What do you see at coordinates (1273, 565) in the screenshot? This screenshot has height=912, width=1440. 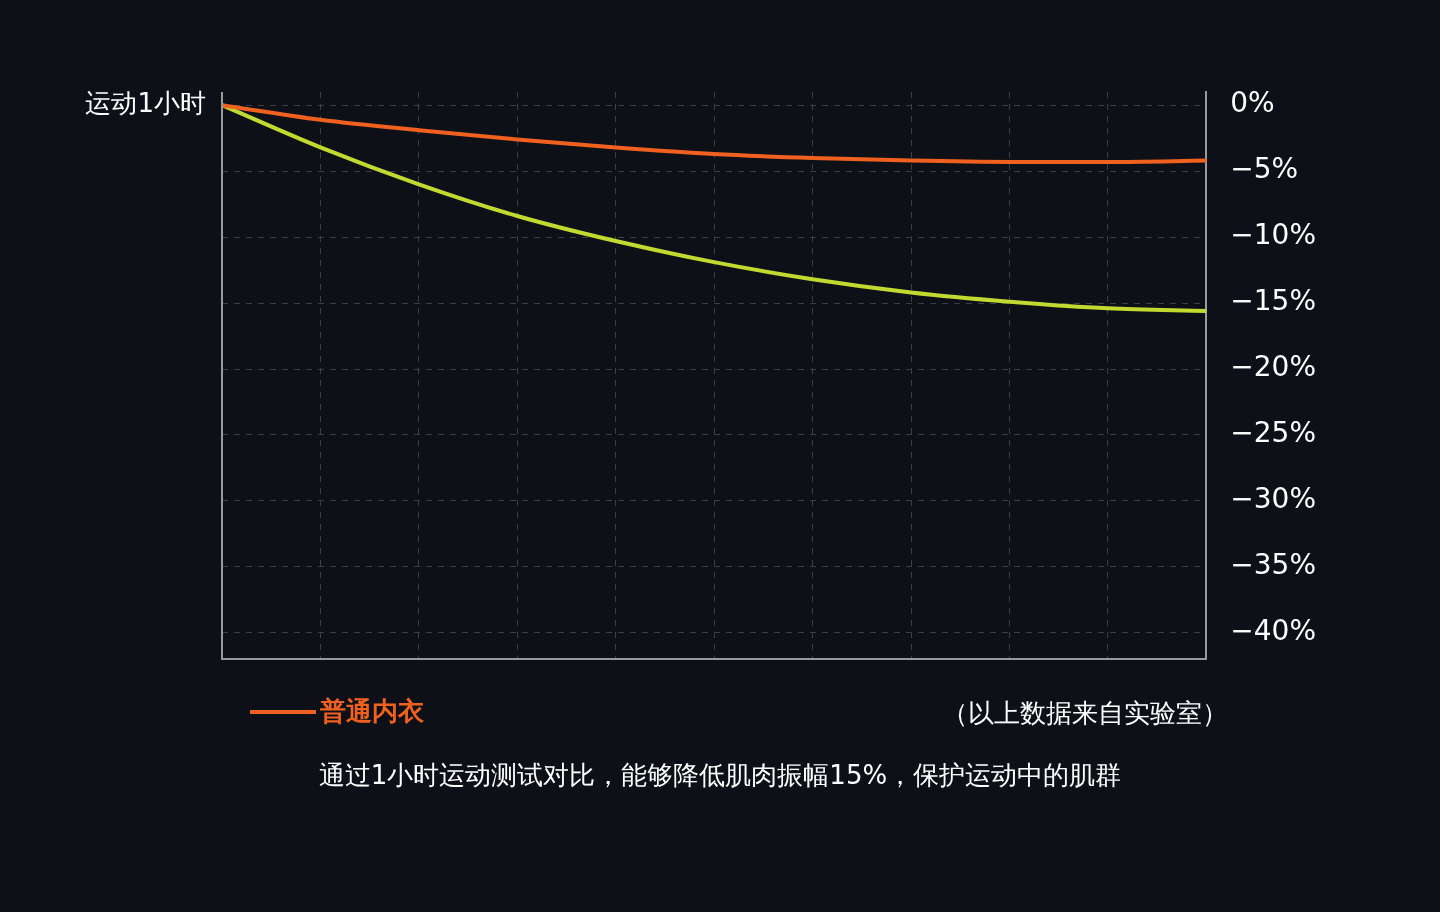 I see `y-tick-label: −35%` at bounding box center [1273, 565].